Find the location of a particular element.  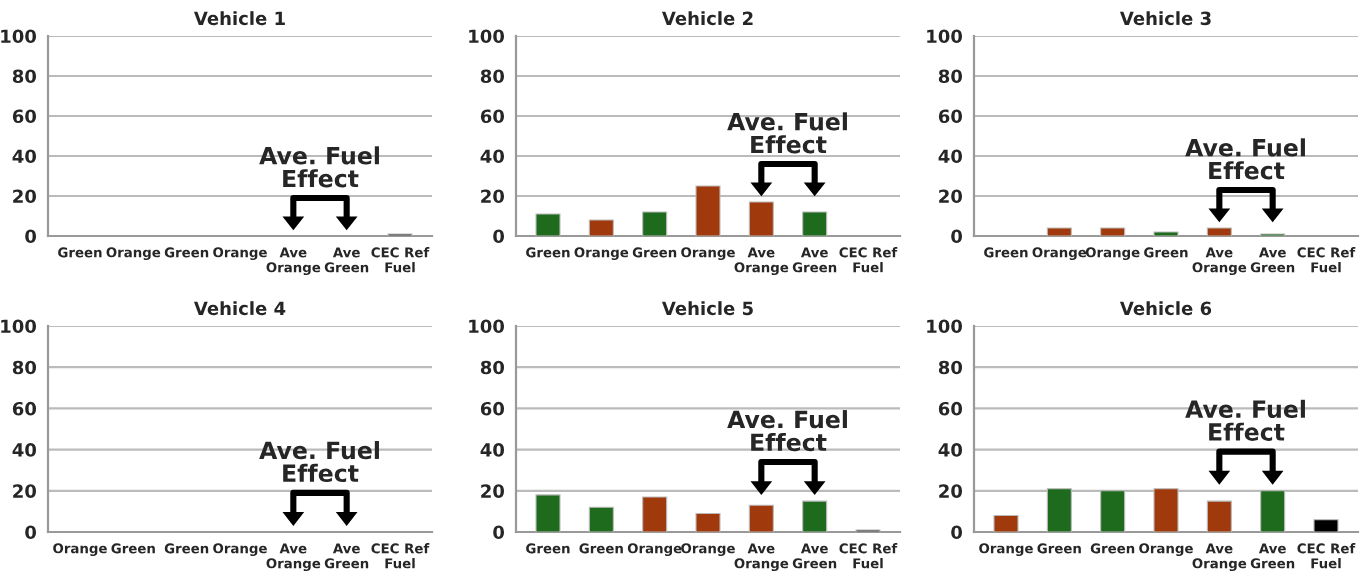

chart-title: Vehicle 6 is located at coordinates (1165, 308).